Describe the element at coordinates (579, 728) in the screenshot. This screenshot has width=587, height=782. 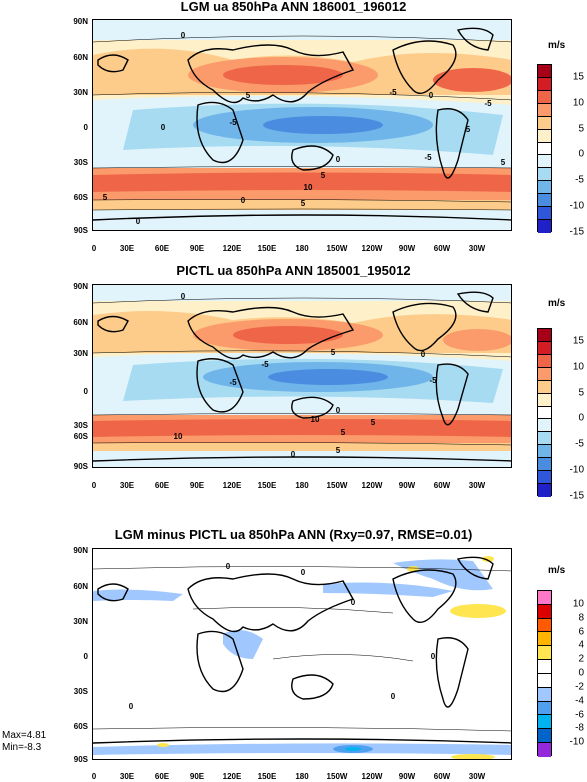
I see `colorbar-label: -8` at that location.